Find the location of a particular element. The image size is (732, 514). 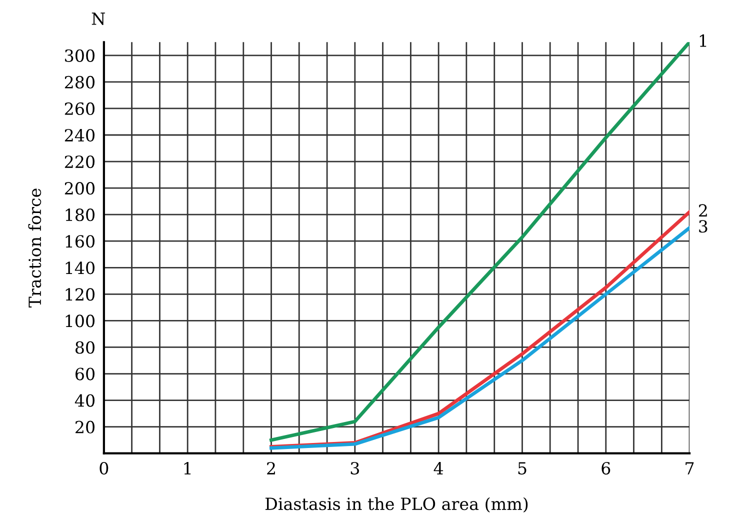

x-tick-label: 4 is located at coordinates (439, 468).